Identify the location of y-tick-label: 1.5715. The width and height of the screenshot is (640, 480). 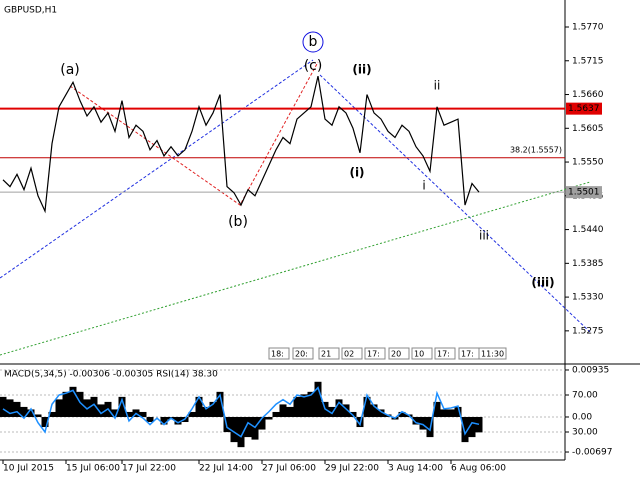
(588, 61).